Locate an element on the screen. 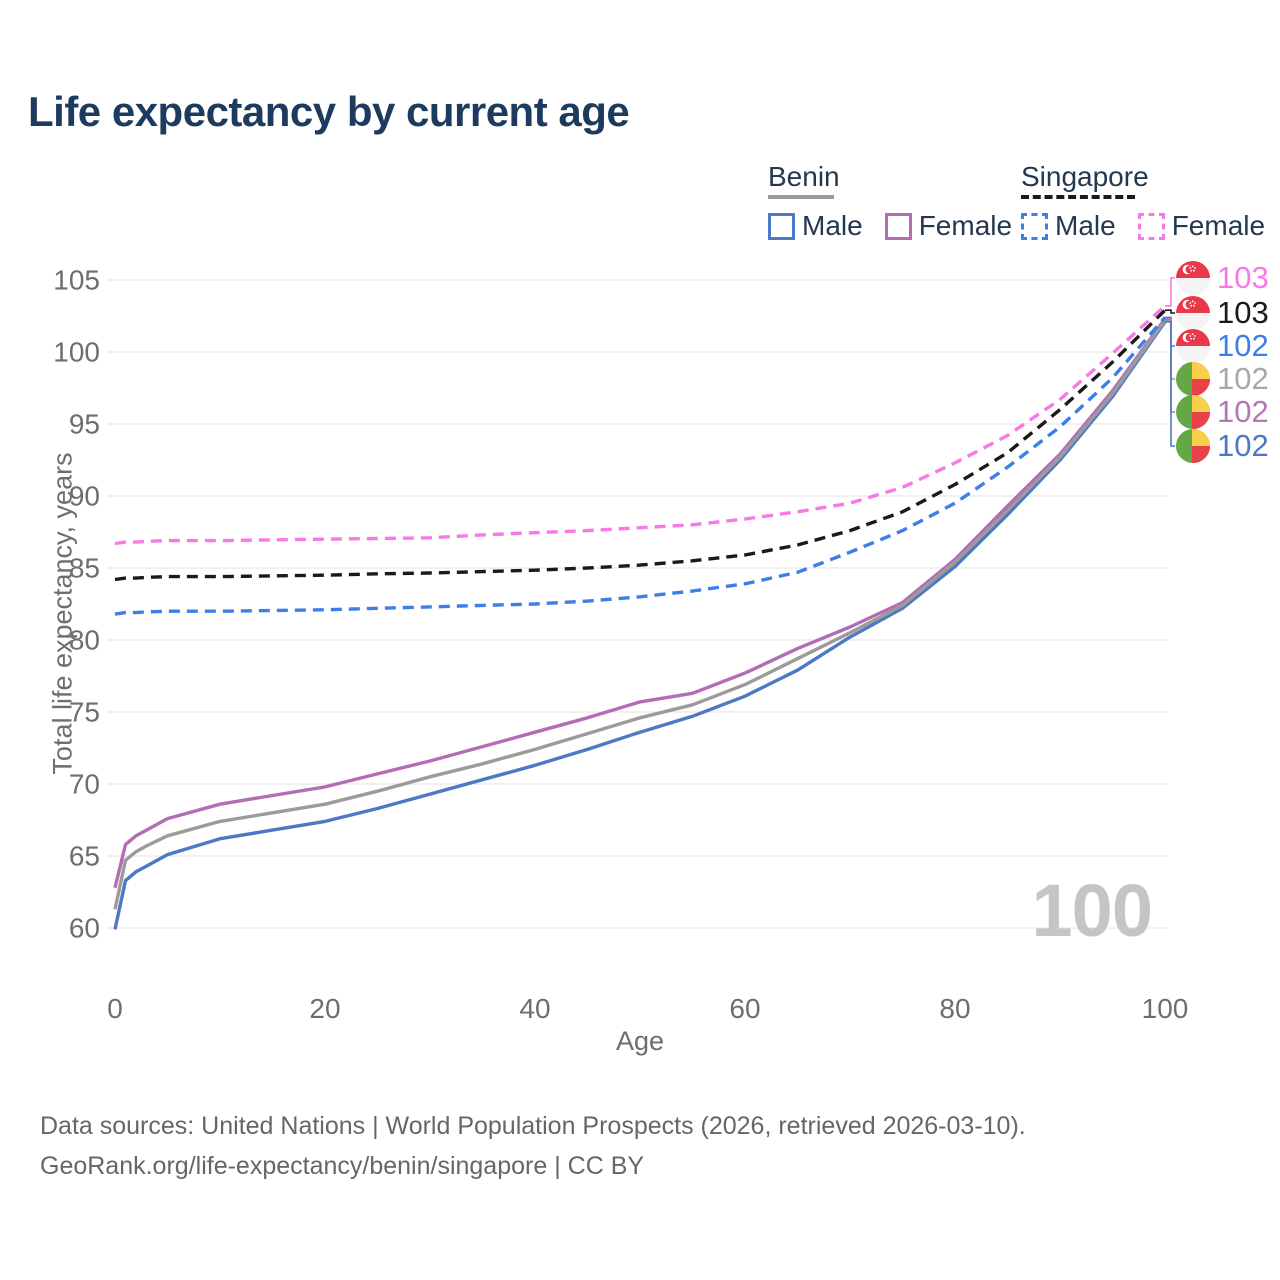 The image size is (1280, 1280). legend-item-benin-male: Male is located at coordinates (815, 226).